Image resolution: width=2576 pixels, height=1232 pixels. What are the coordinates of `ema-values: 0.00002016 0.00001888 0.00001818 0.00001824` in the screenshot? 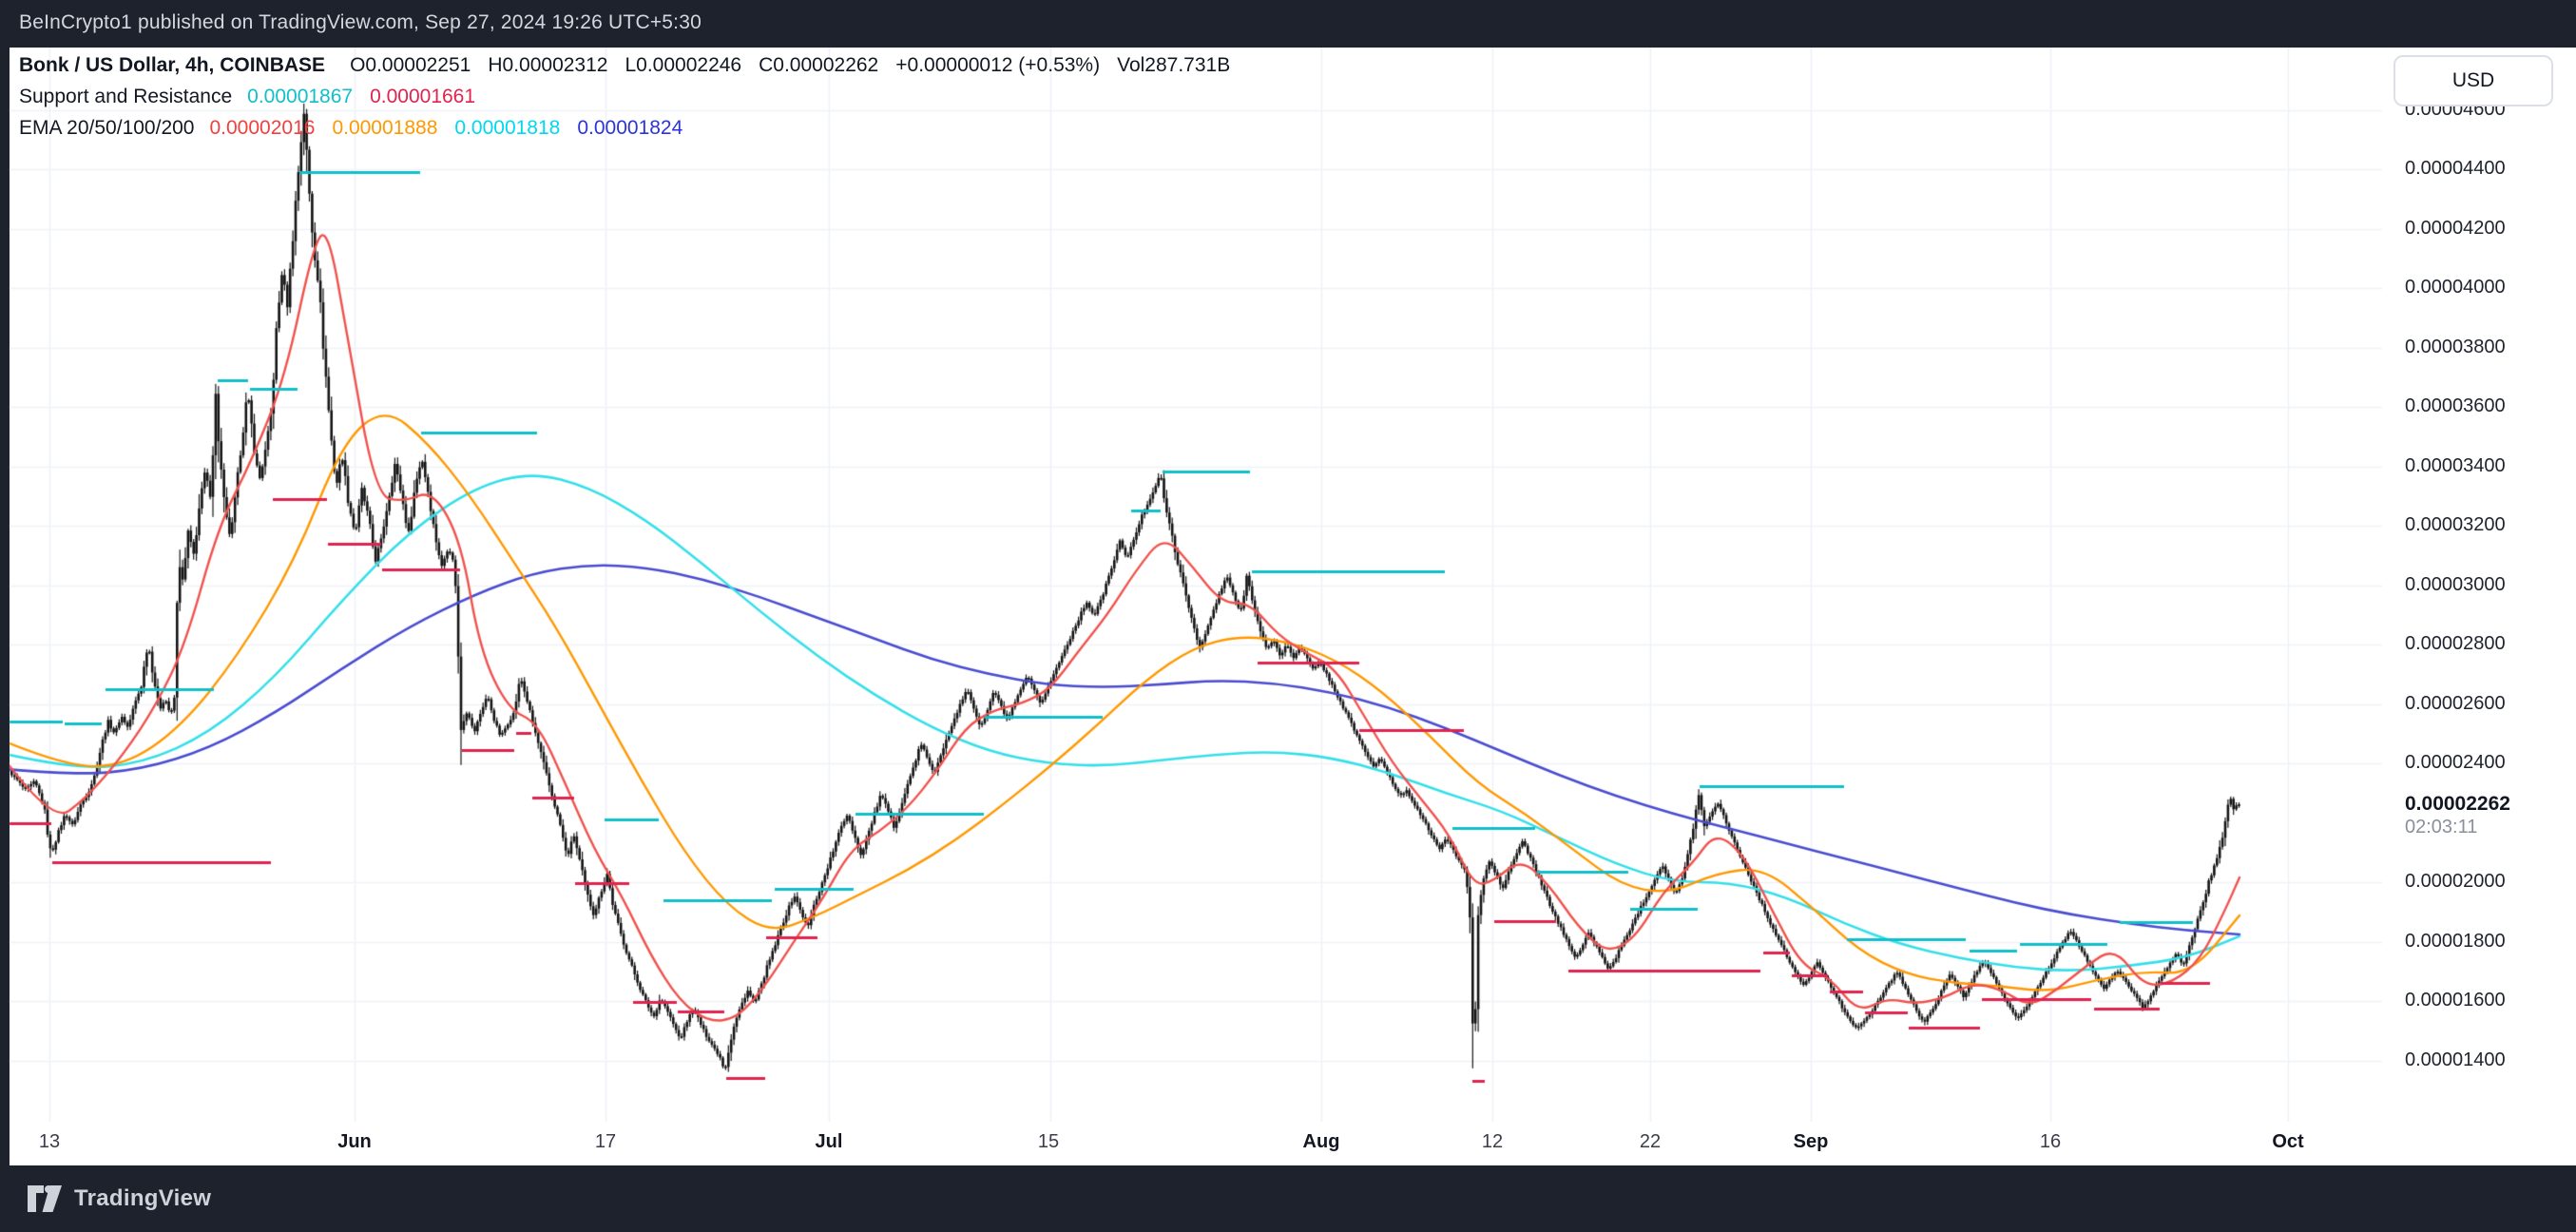 It's located at (454, 128).